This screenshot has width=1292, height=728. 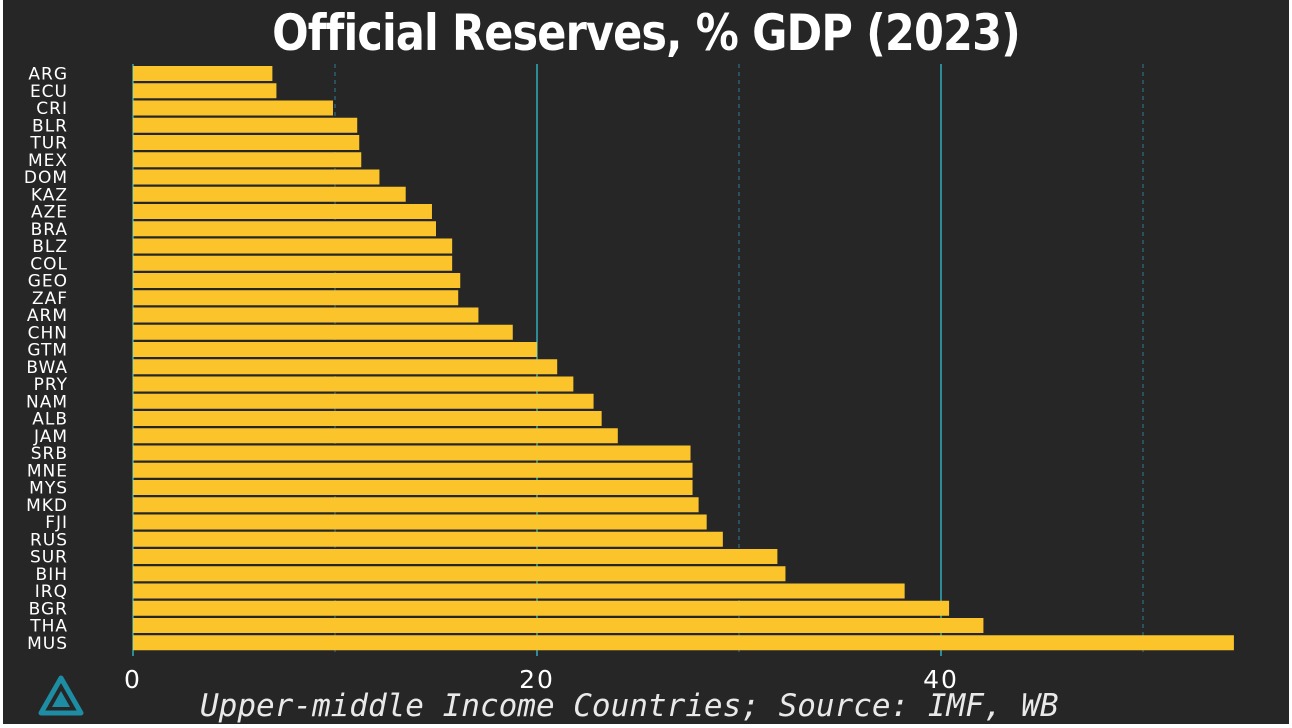 I want to click on bar-col, so click(x=293, y=263).